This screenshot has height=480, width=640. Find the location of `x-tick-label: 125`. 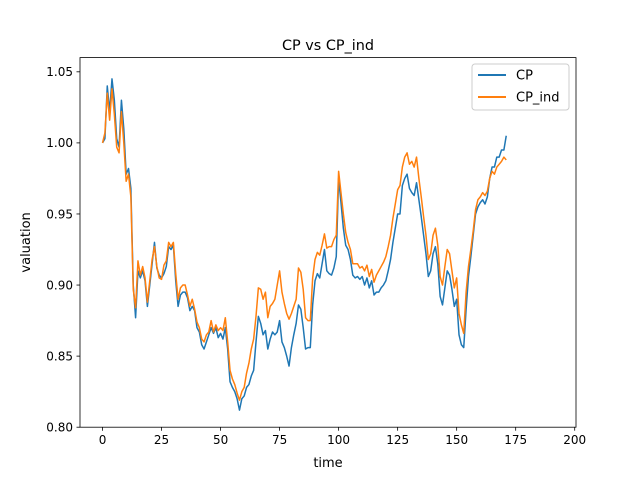

x-tick-label: 125 is located at coordinates (397, 440).